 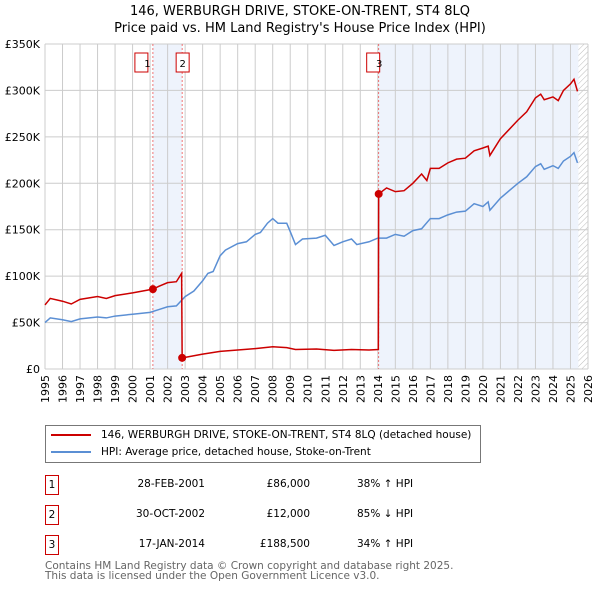 I want to click on x-tick-label: 1995, so click(x=45, y=389).